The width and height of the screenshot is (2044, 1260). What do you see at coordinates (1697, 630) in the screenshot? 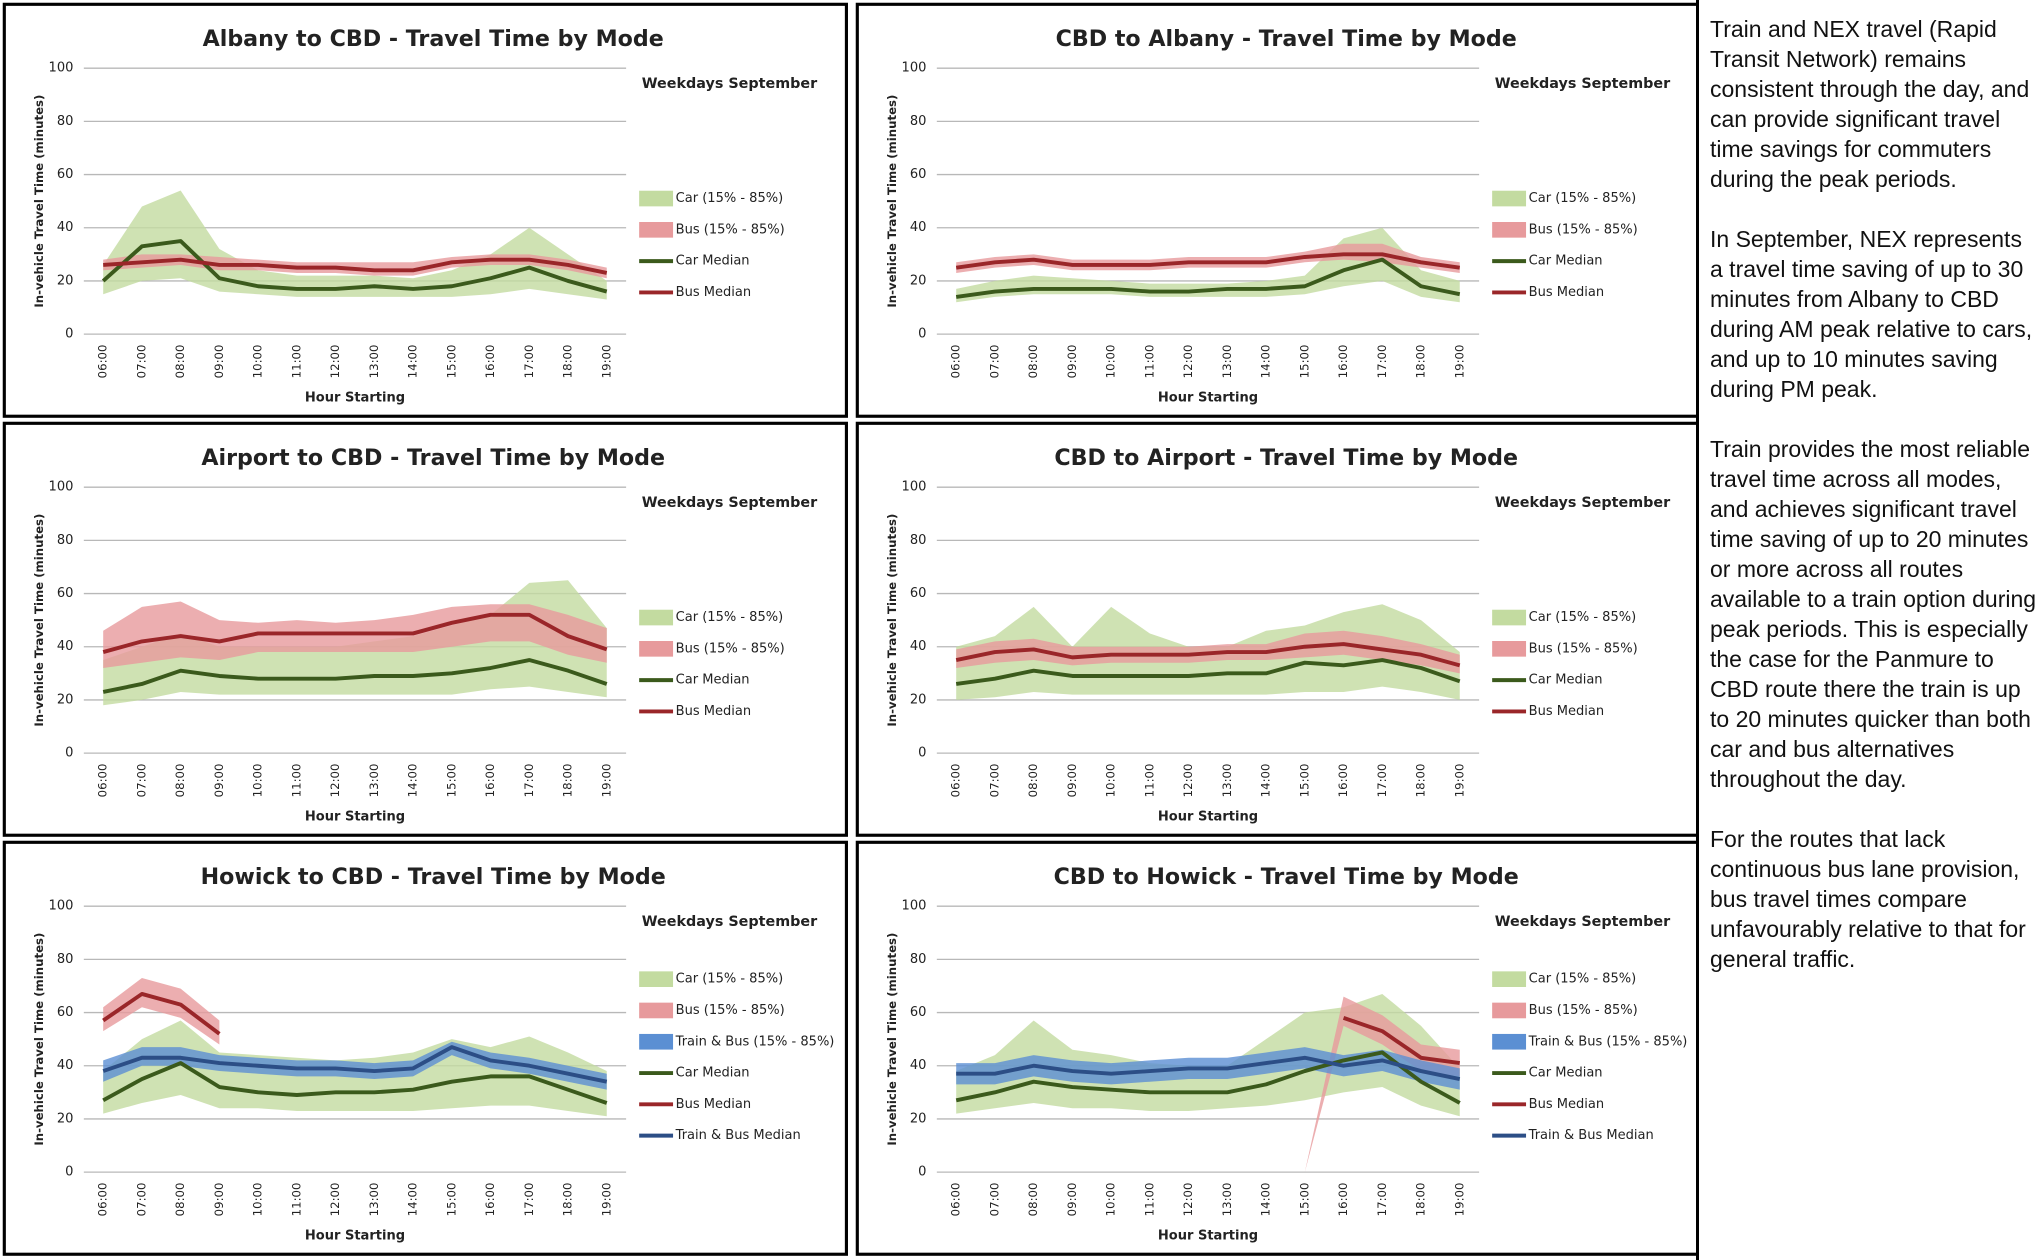
I see `divider` at bounding box center [1697, 630].